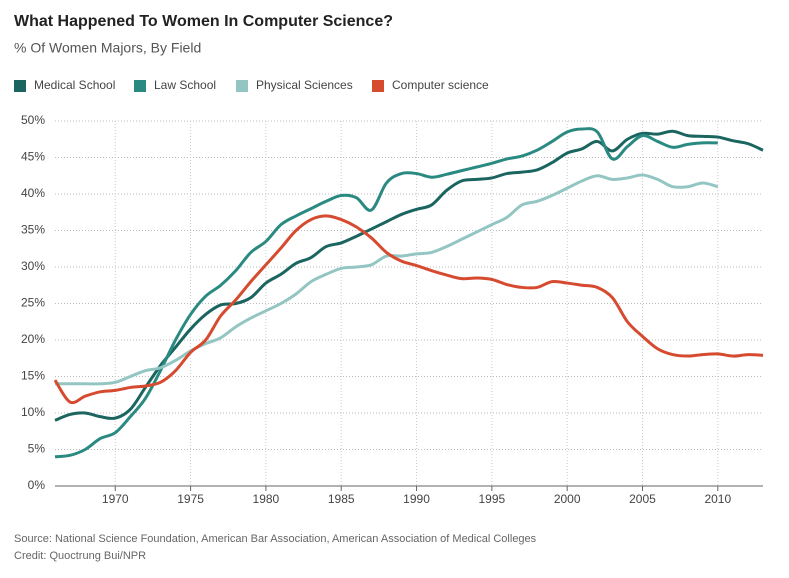  Describe the element at coordinates (440, 85) in the screenshot. I see `legend-label: Computer science` at that location.